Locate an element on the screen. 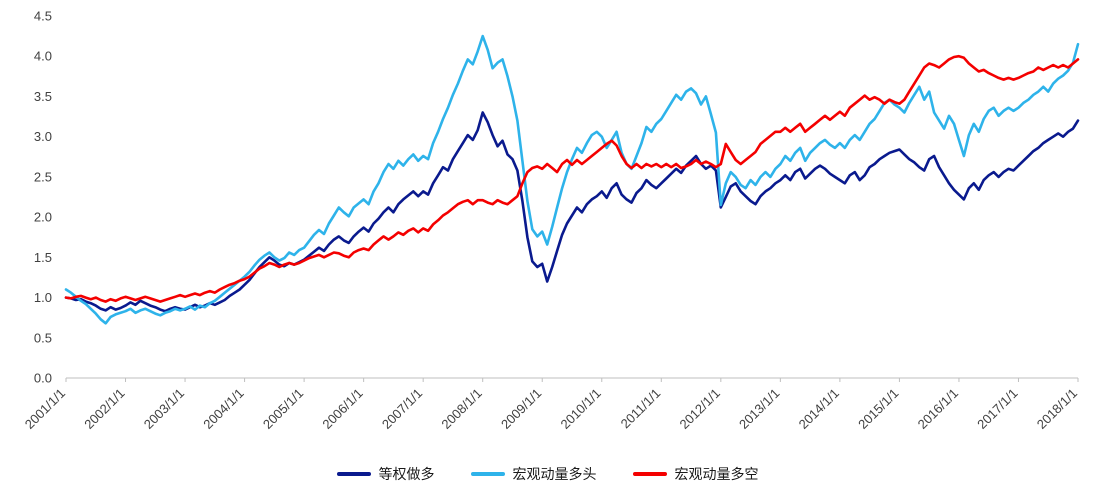 The height and width of the screenshot is (492, 1095). x-tick-label: 2008/1/1 is located at coordinates (461, 409).